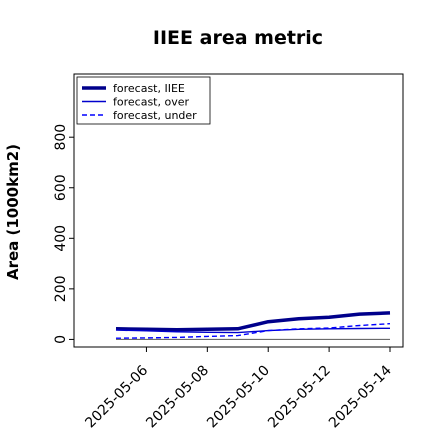  I want to click on y-tick-label: 800, so click(61, 137).